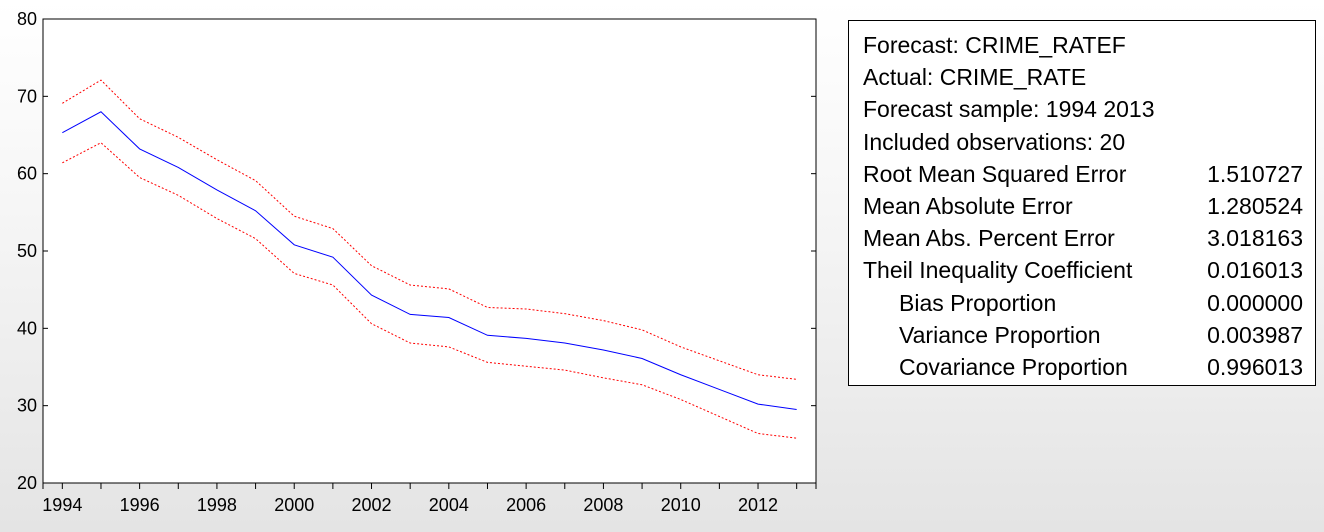  What do you see at coordinates (1255, 302) in the screenshot?
I see `stat-value: 0.000000` at bounding box center [1255, 302].